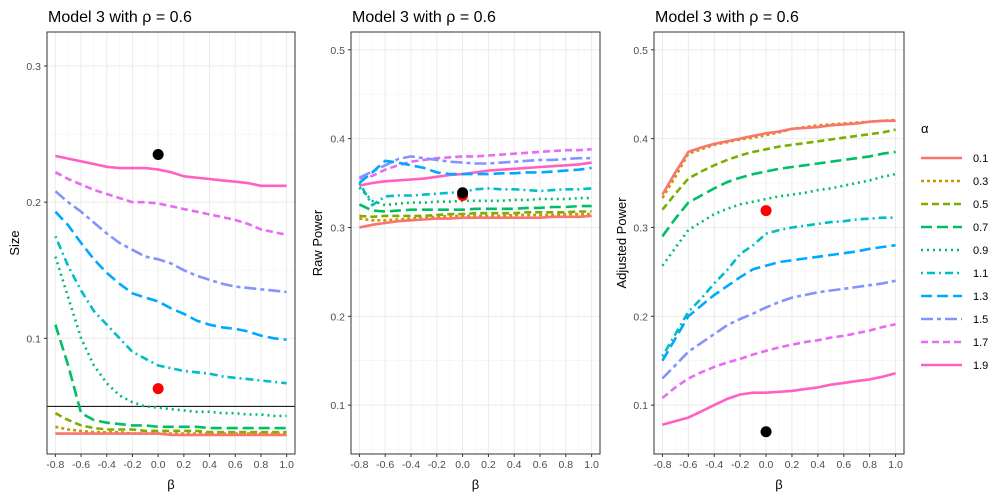 This screenshot has height=500, width=1000. What do you see at coordinates (317, 242) in the screenshot?
I see `y-axis-label: Raw Power` at bounding box center [317, 242].